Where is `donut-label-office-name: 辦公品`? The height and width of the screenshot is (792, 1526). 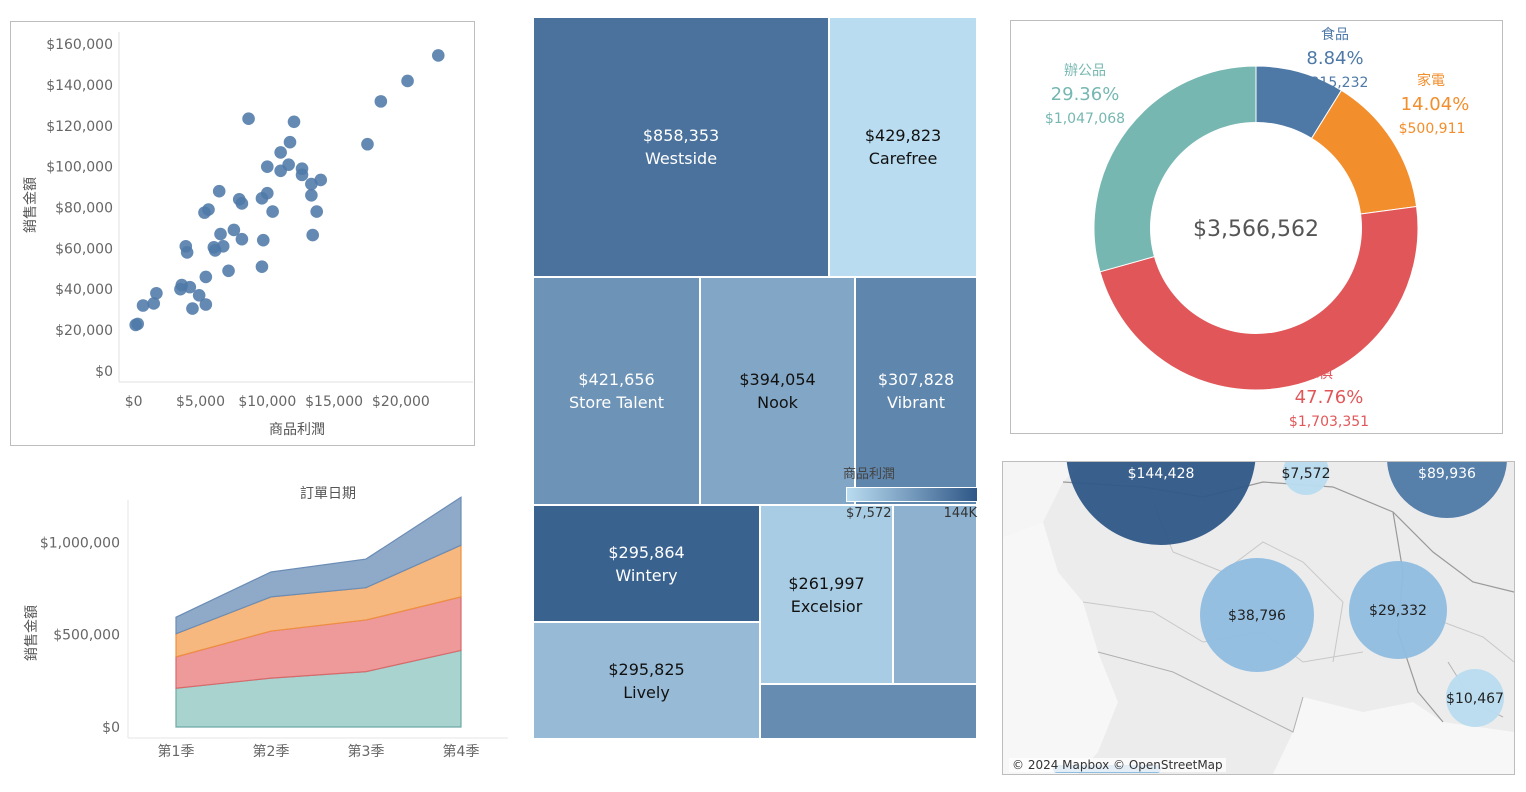
donut-label-office-name: 辦公品 is located at coordinates (1085, 71).